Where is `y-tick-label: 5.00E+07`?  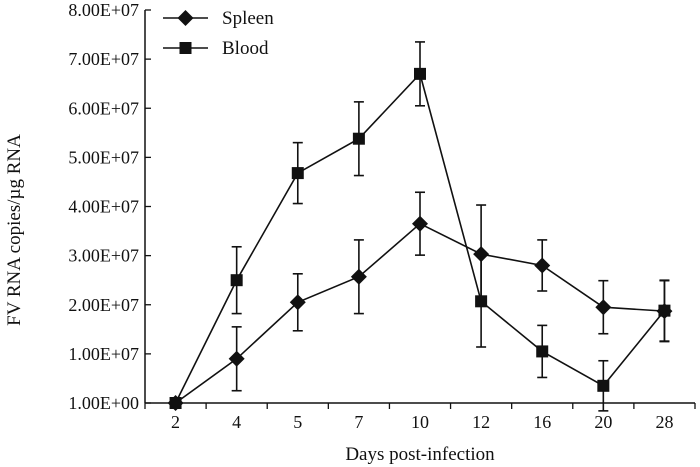 y-tick-label: 5.00E+07 is located at coordinates (103, 157).